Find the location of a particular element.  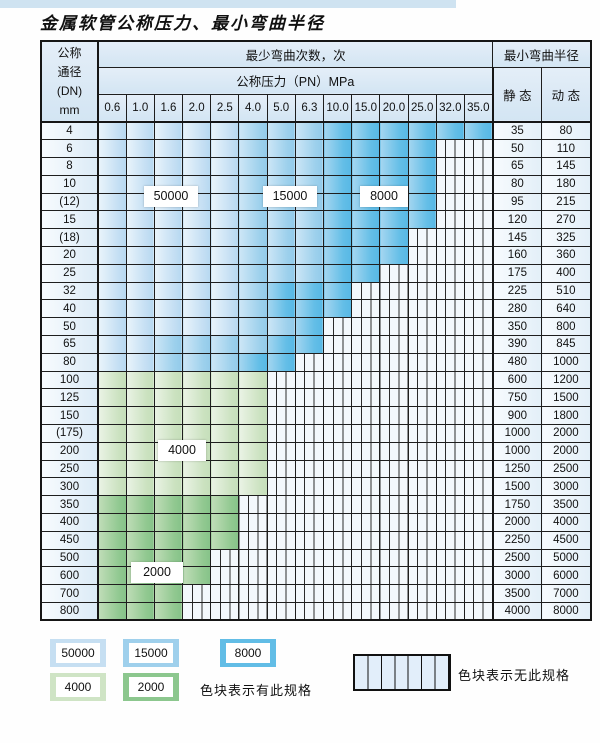

table-row: 800 4000 8000 is located at coordinates (316, 611).